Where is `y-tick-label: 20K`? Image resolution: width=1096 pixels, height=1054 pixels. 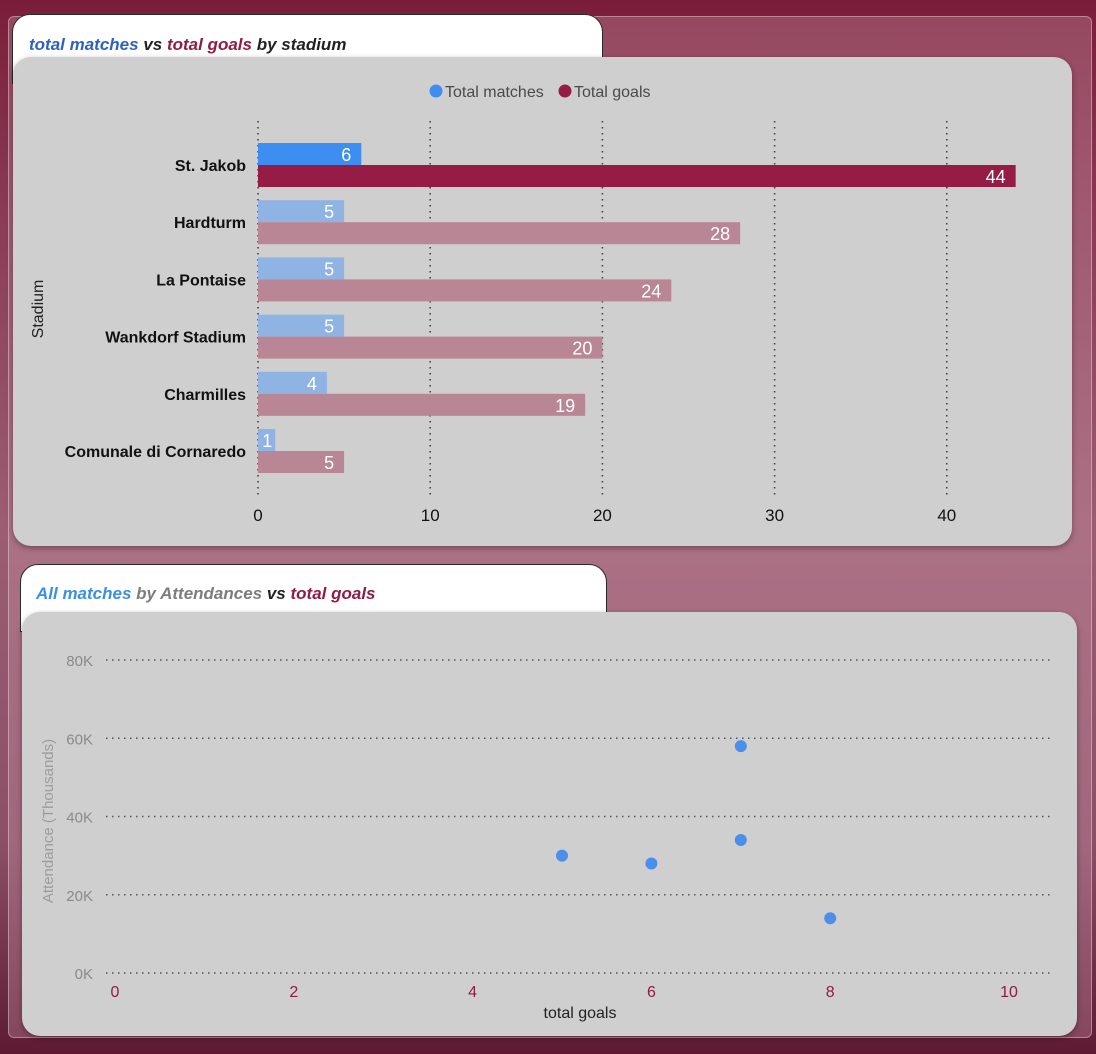
y-tick-label: 20K is located at coordinates (79, 896).